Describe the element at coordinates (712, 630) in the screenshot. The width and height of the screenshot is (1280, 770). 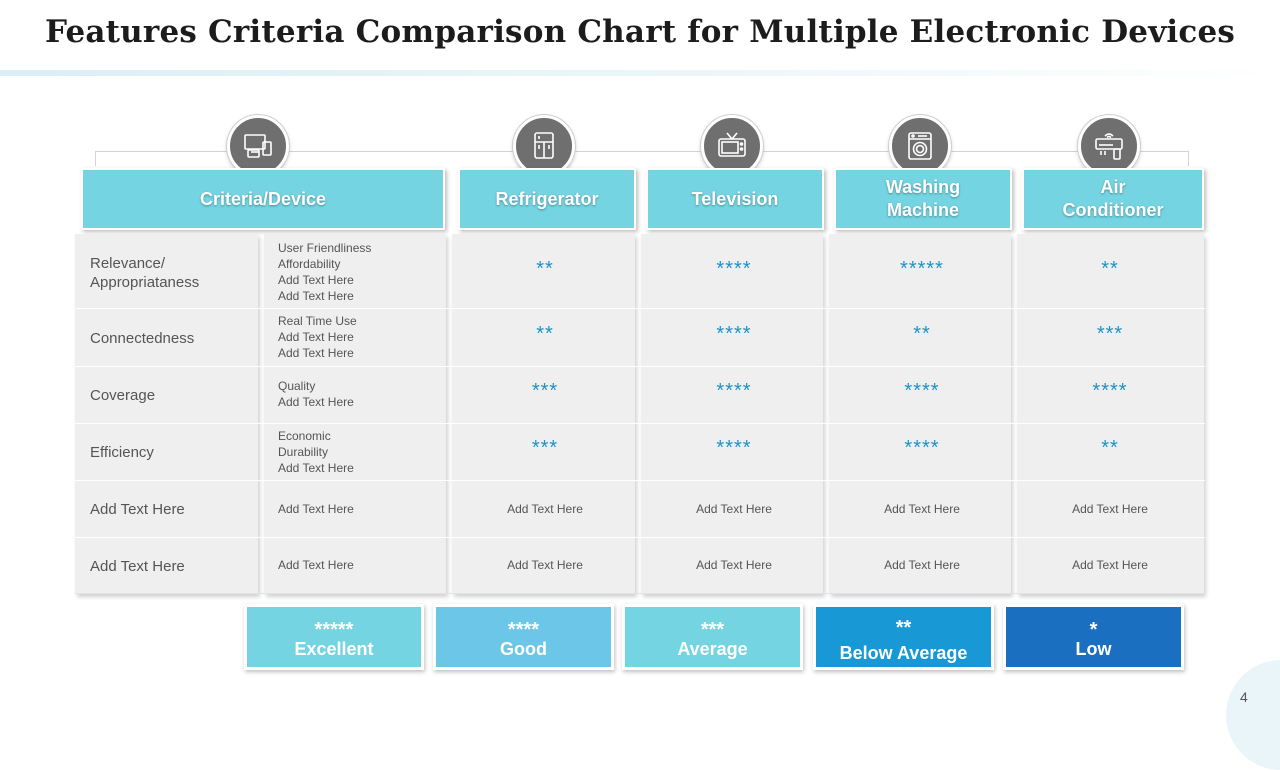
I see `legend-stars: ***` at that location.